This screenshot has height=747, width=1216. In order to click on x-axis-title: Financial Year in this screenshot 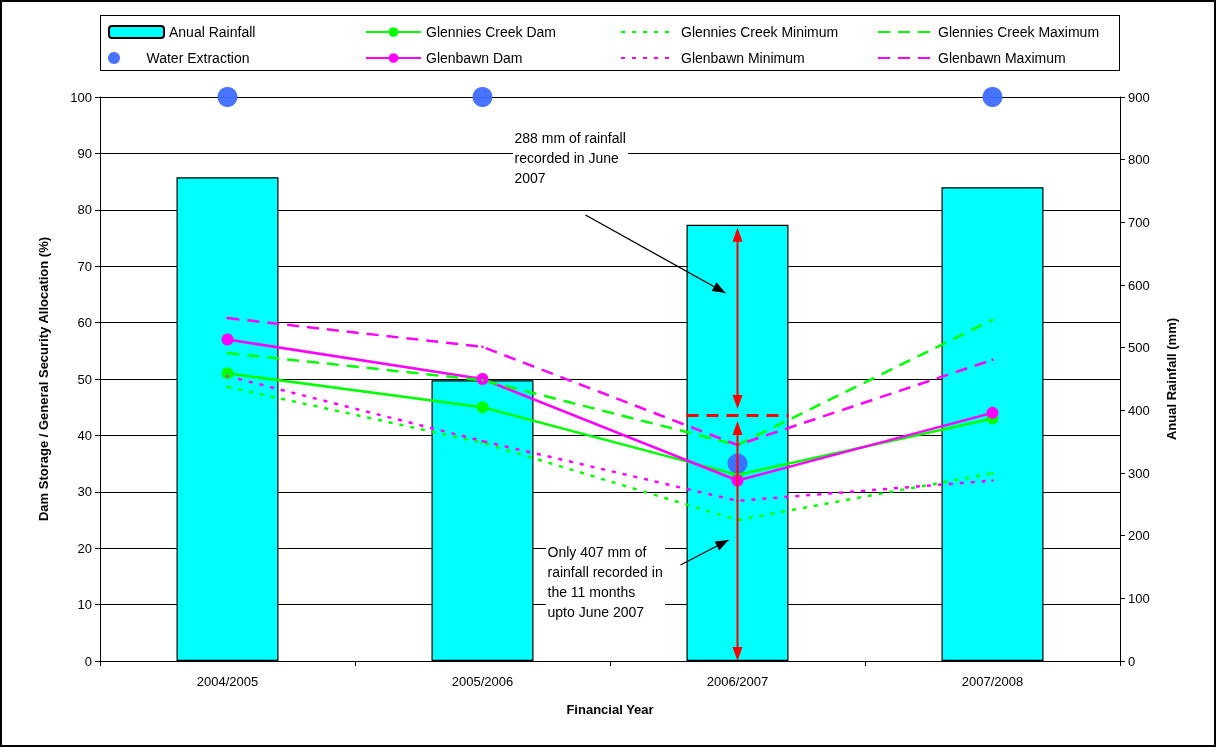, I will do `click(610, 709)`.